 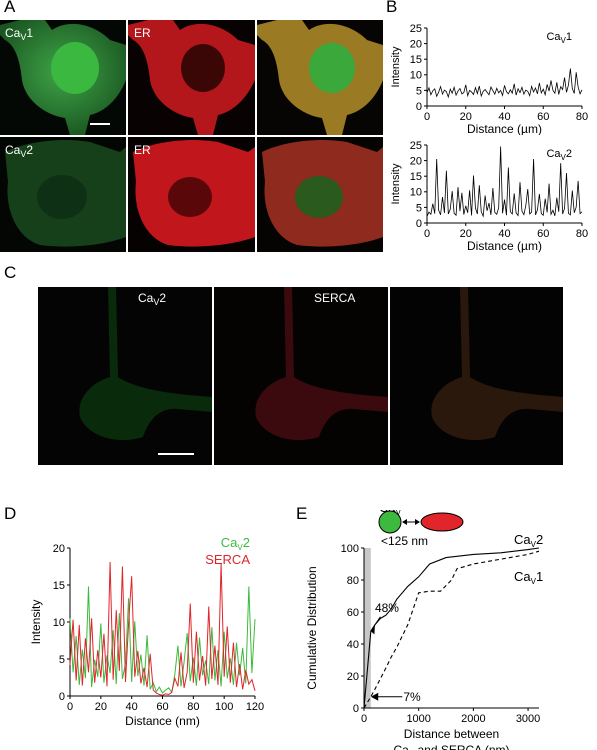 What do you see at coordinates (353, 613) in the screenshot?
I see `y-tick-label: 60` at bounding box center [353, 613].